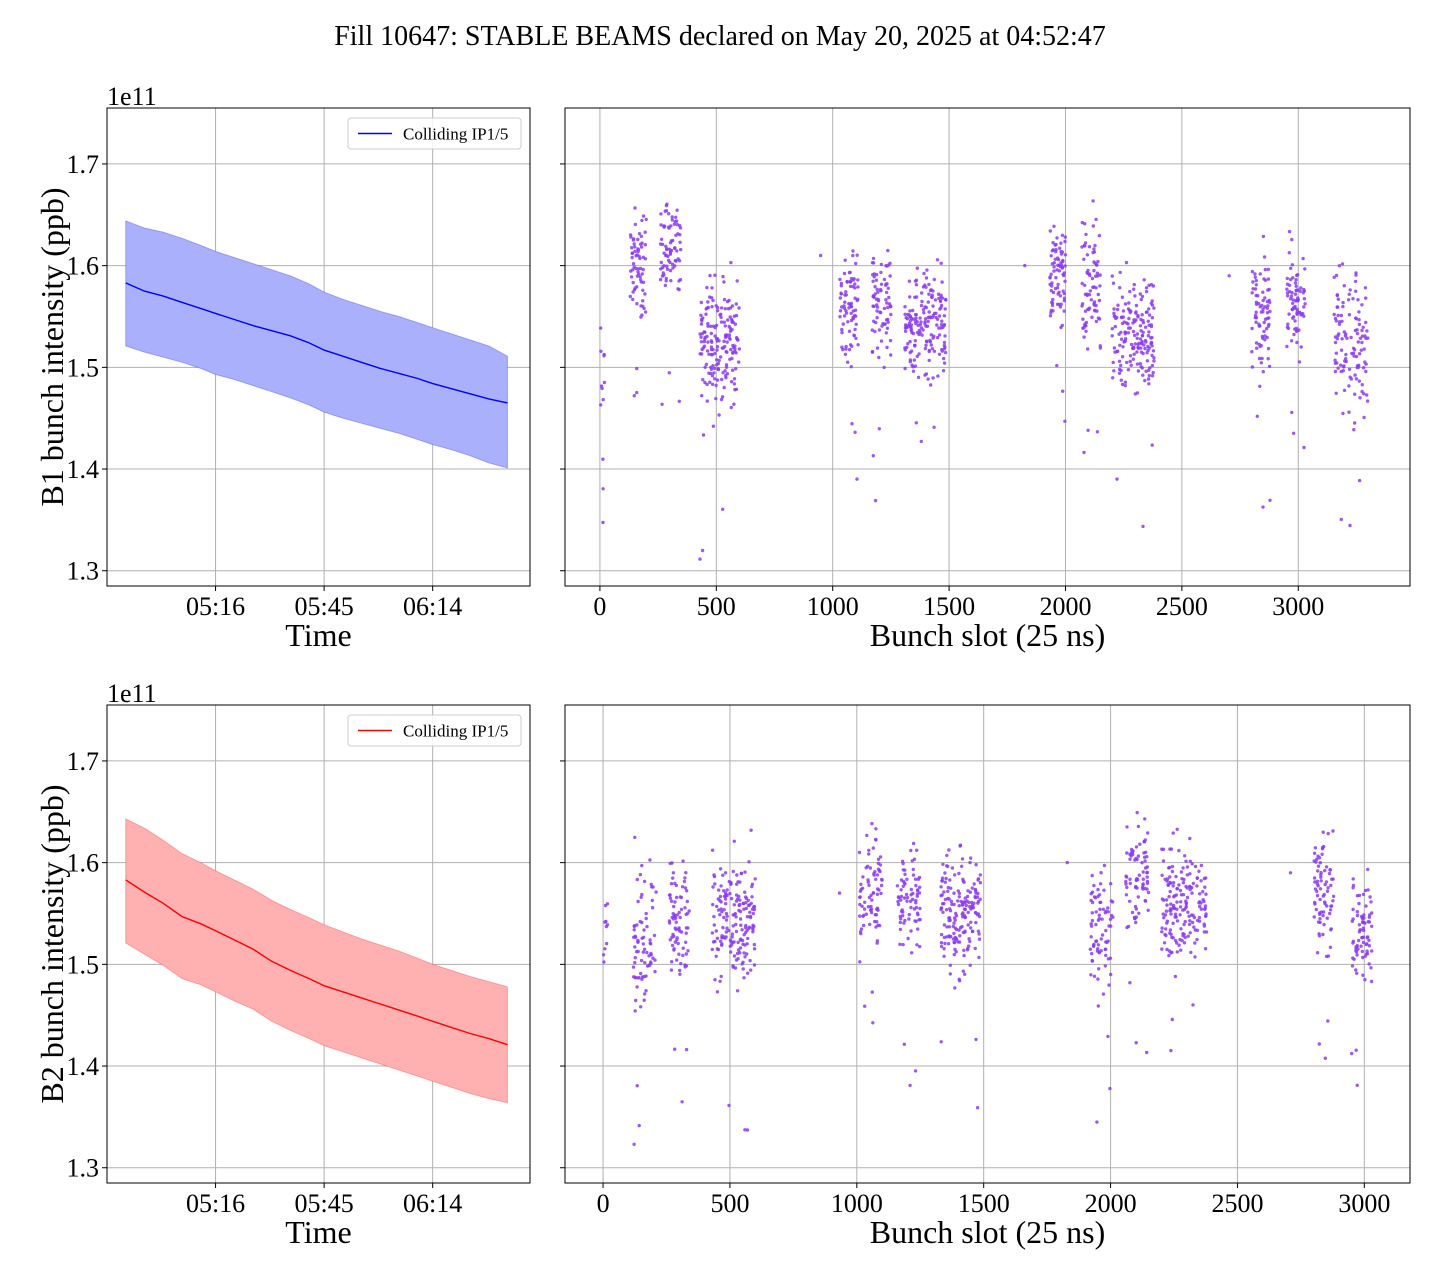  What do you see at coordinates (83, 571) in the screenshot?
I see `y-tick-label: 1.3` at bounding box center [83, 571].